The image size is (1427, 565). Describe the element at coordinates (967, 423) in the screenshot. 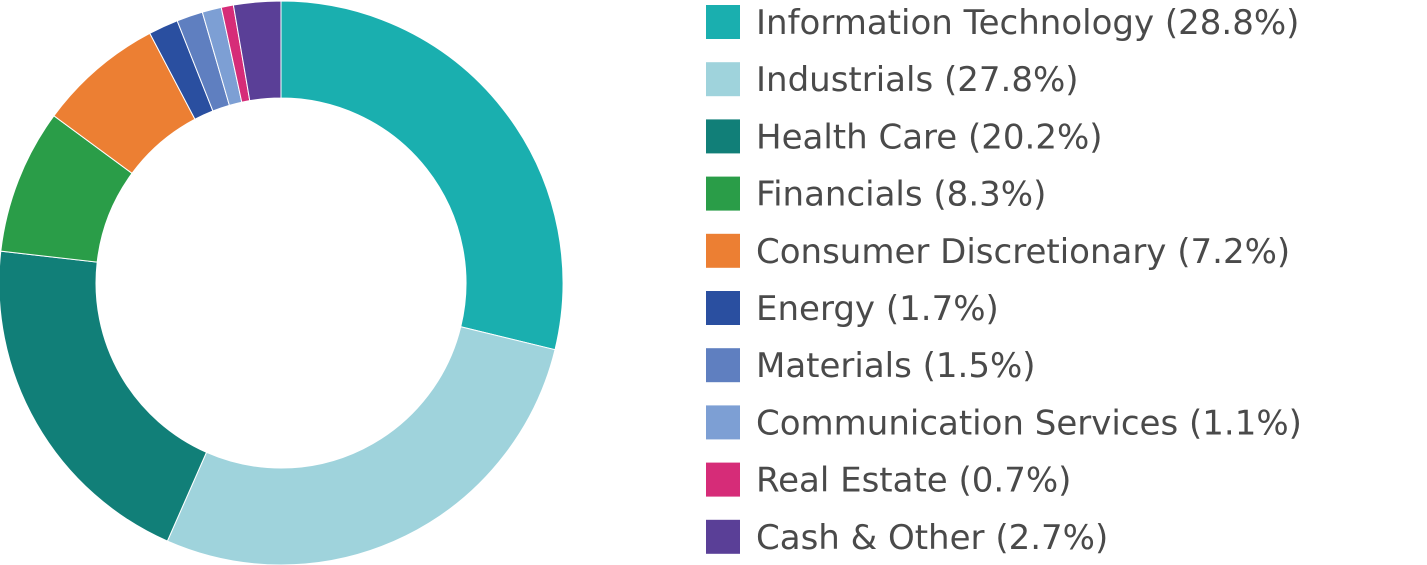

I see `legend-category: Communication Services` at that location.